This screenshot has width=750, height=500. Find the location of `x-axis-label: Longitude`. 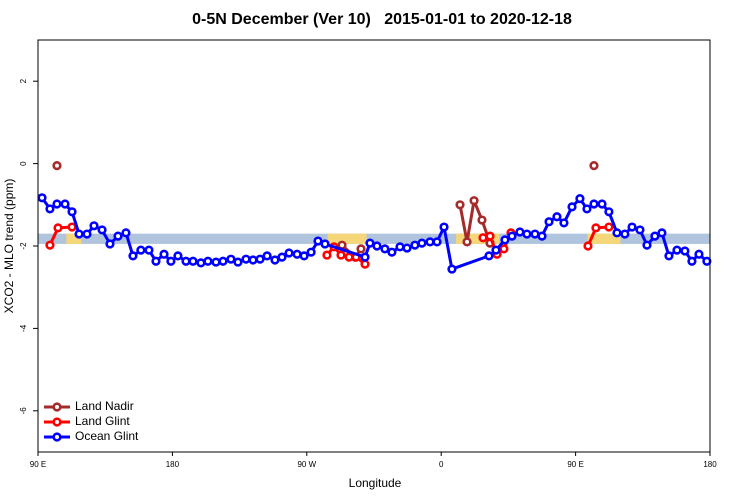

x-axis-label: Longitude is located at coordinates (375, 483).